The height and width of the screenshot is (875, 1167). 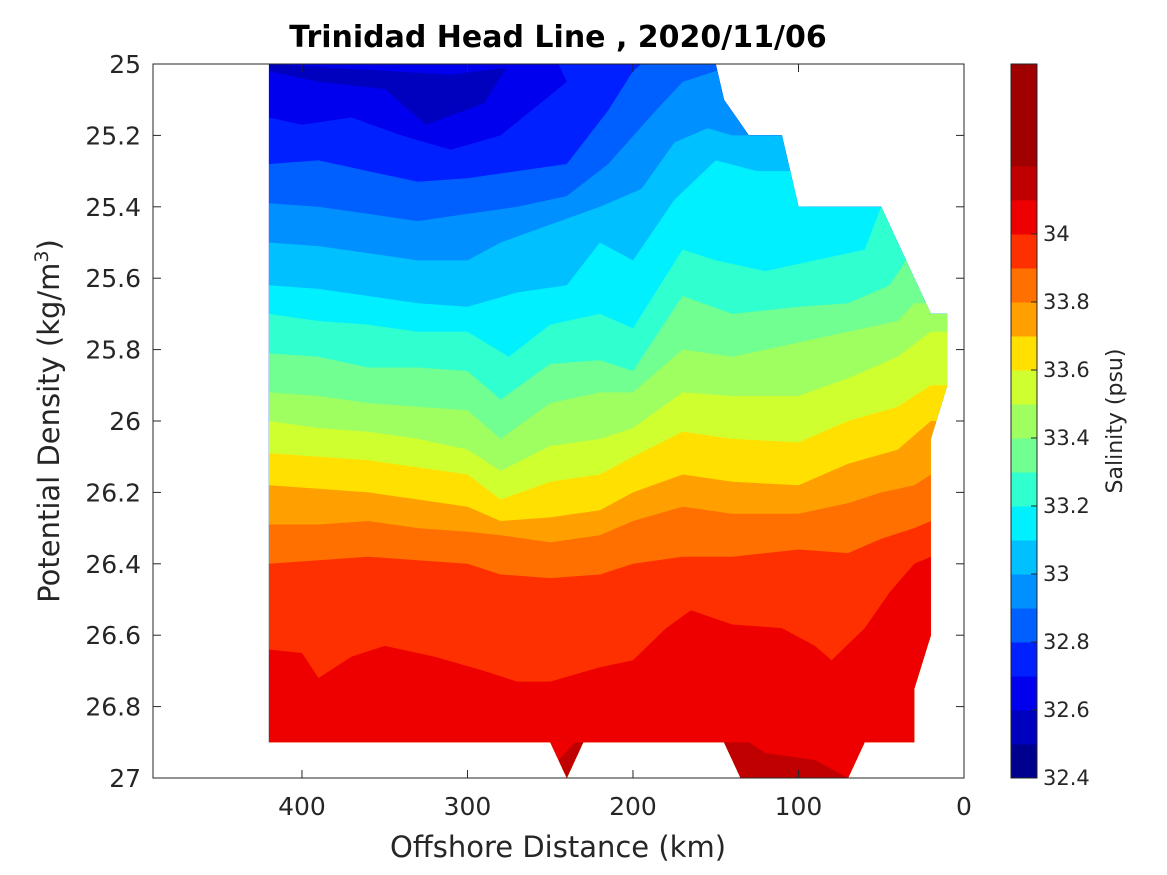 I want to click on colorbar-tick-label: 32.4, so click(x=1066, y=778).